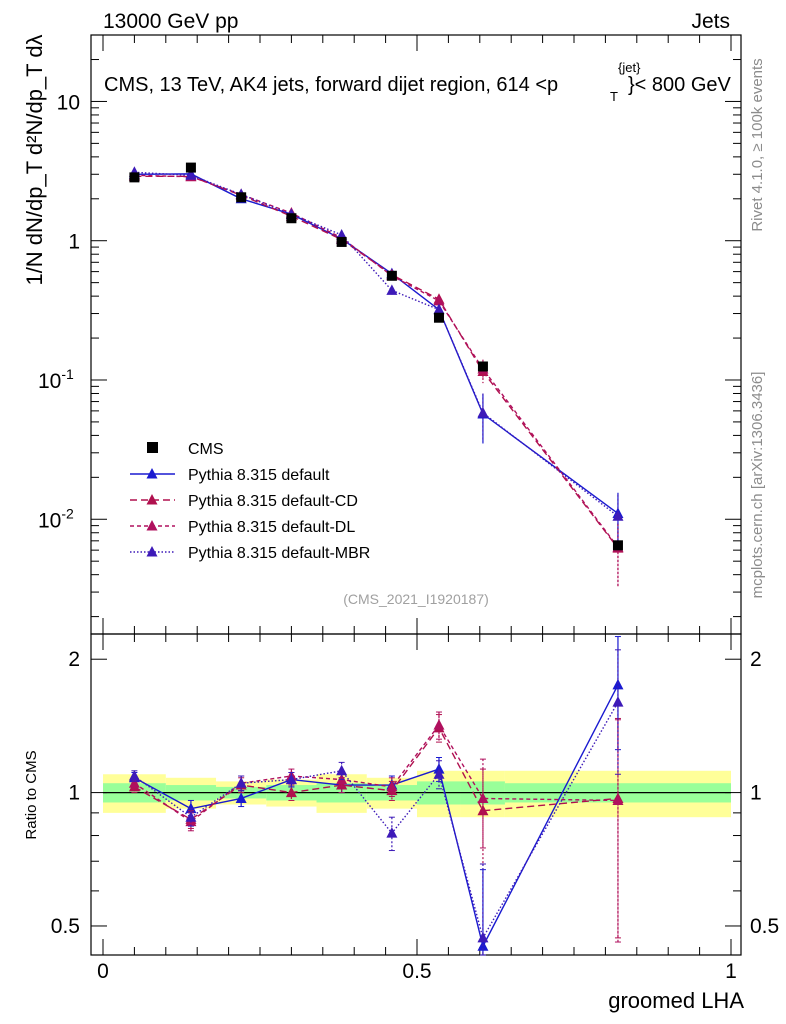 The image size is (786, 1024). I want to click on legend-label: Pythia 8.315 default-CD, so click(273, 501).